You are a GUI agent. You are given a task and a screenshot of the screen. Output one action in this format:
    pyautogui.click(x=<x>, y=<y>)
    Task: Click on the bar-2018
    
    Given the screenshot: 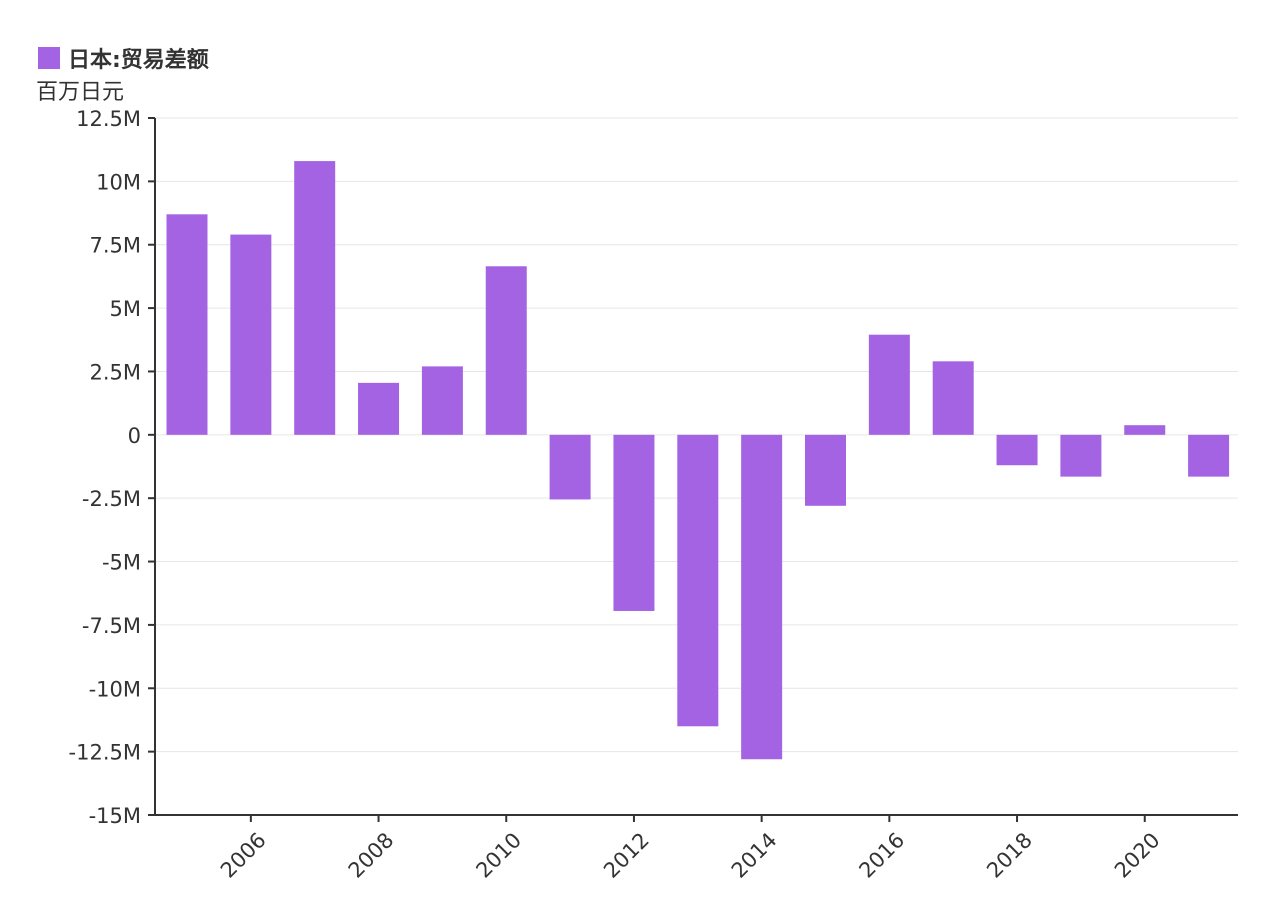 What is the action you would take?
    pyautogui.click(x=1017, y=450)
    